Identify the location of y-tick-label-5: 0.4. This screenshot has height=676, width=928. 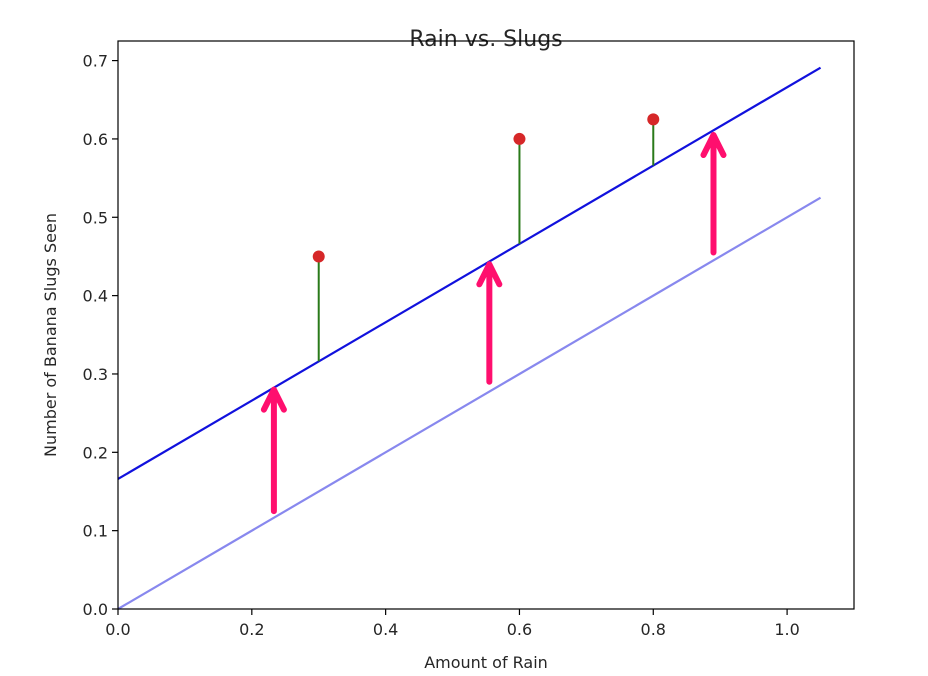
(95, 296).